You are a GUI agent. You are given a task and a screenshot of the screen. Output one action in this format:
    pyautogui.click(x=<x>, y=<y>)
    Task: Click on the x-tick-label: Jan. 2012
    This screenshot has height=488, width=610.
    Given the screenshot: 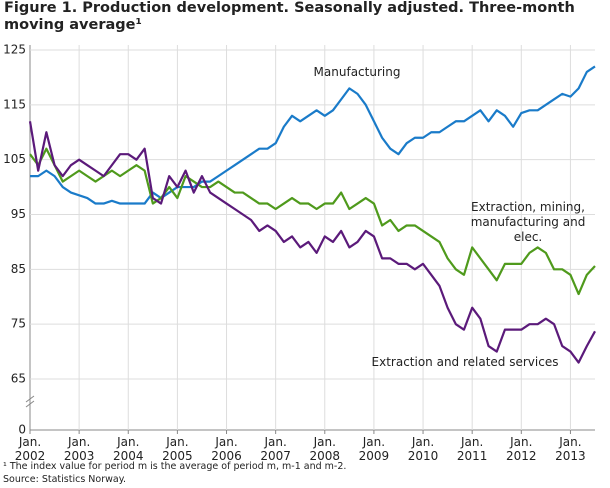 What is the action you would take?
    pyautogui.click(x=521, y=449)
    